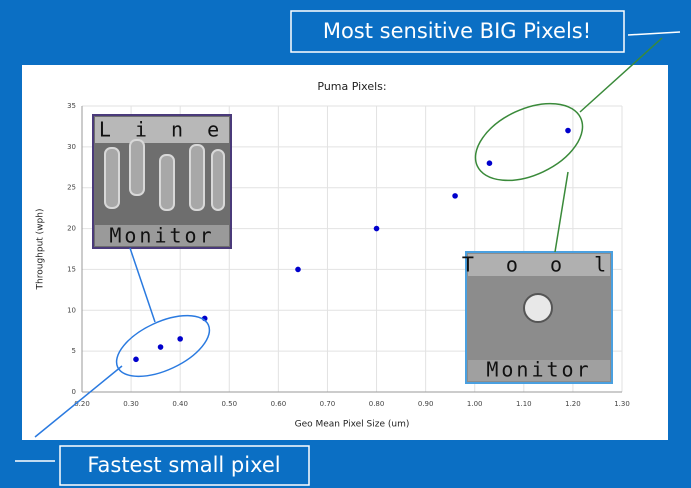 This screenshot has width=691, height=488. What do you see at coordinates (524, 404) in the screenshot?
I see `x-tick-label: 1.10` at bounding box center [524, 404].